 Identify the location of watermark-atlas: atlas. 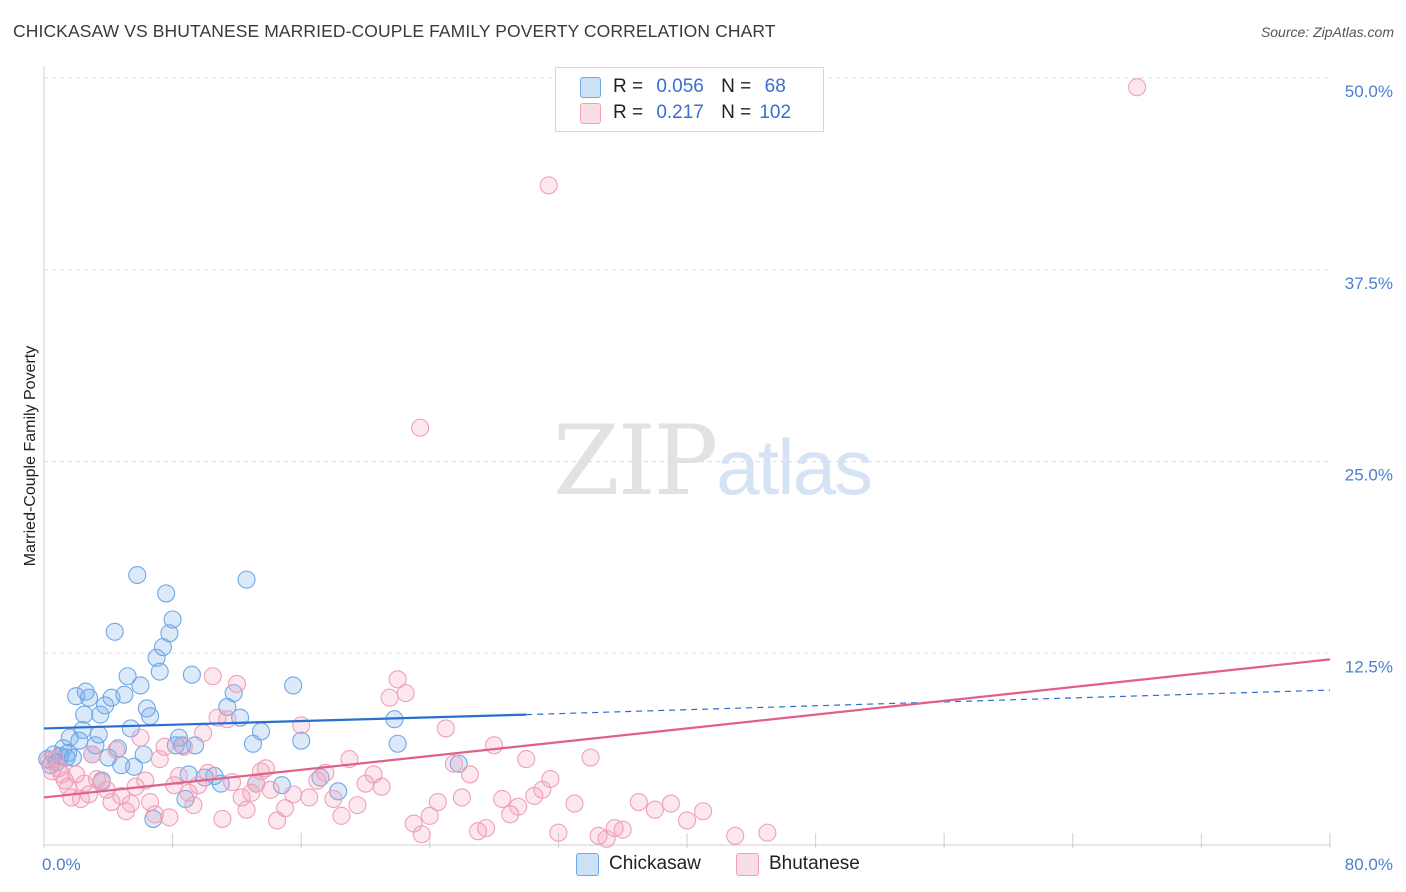
(794, 467).